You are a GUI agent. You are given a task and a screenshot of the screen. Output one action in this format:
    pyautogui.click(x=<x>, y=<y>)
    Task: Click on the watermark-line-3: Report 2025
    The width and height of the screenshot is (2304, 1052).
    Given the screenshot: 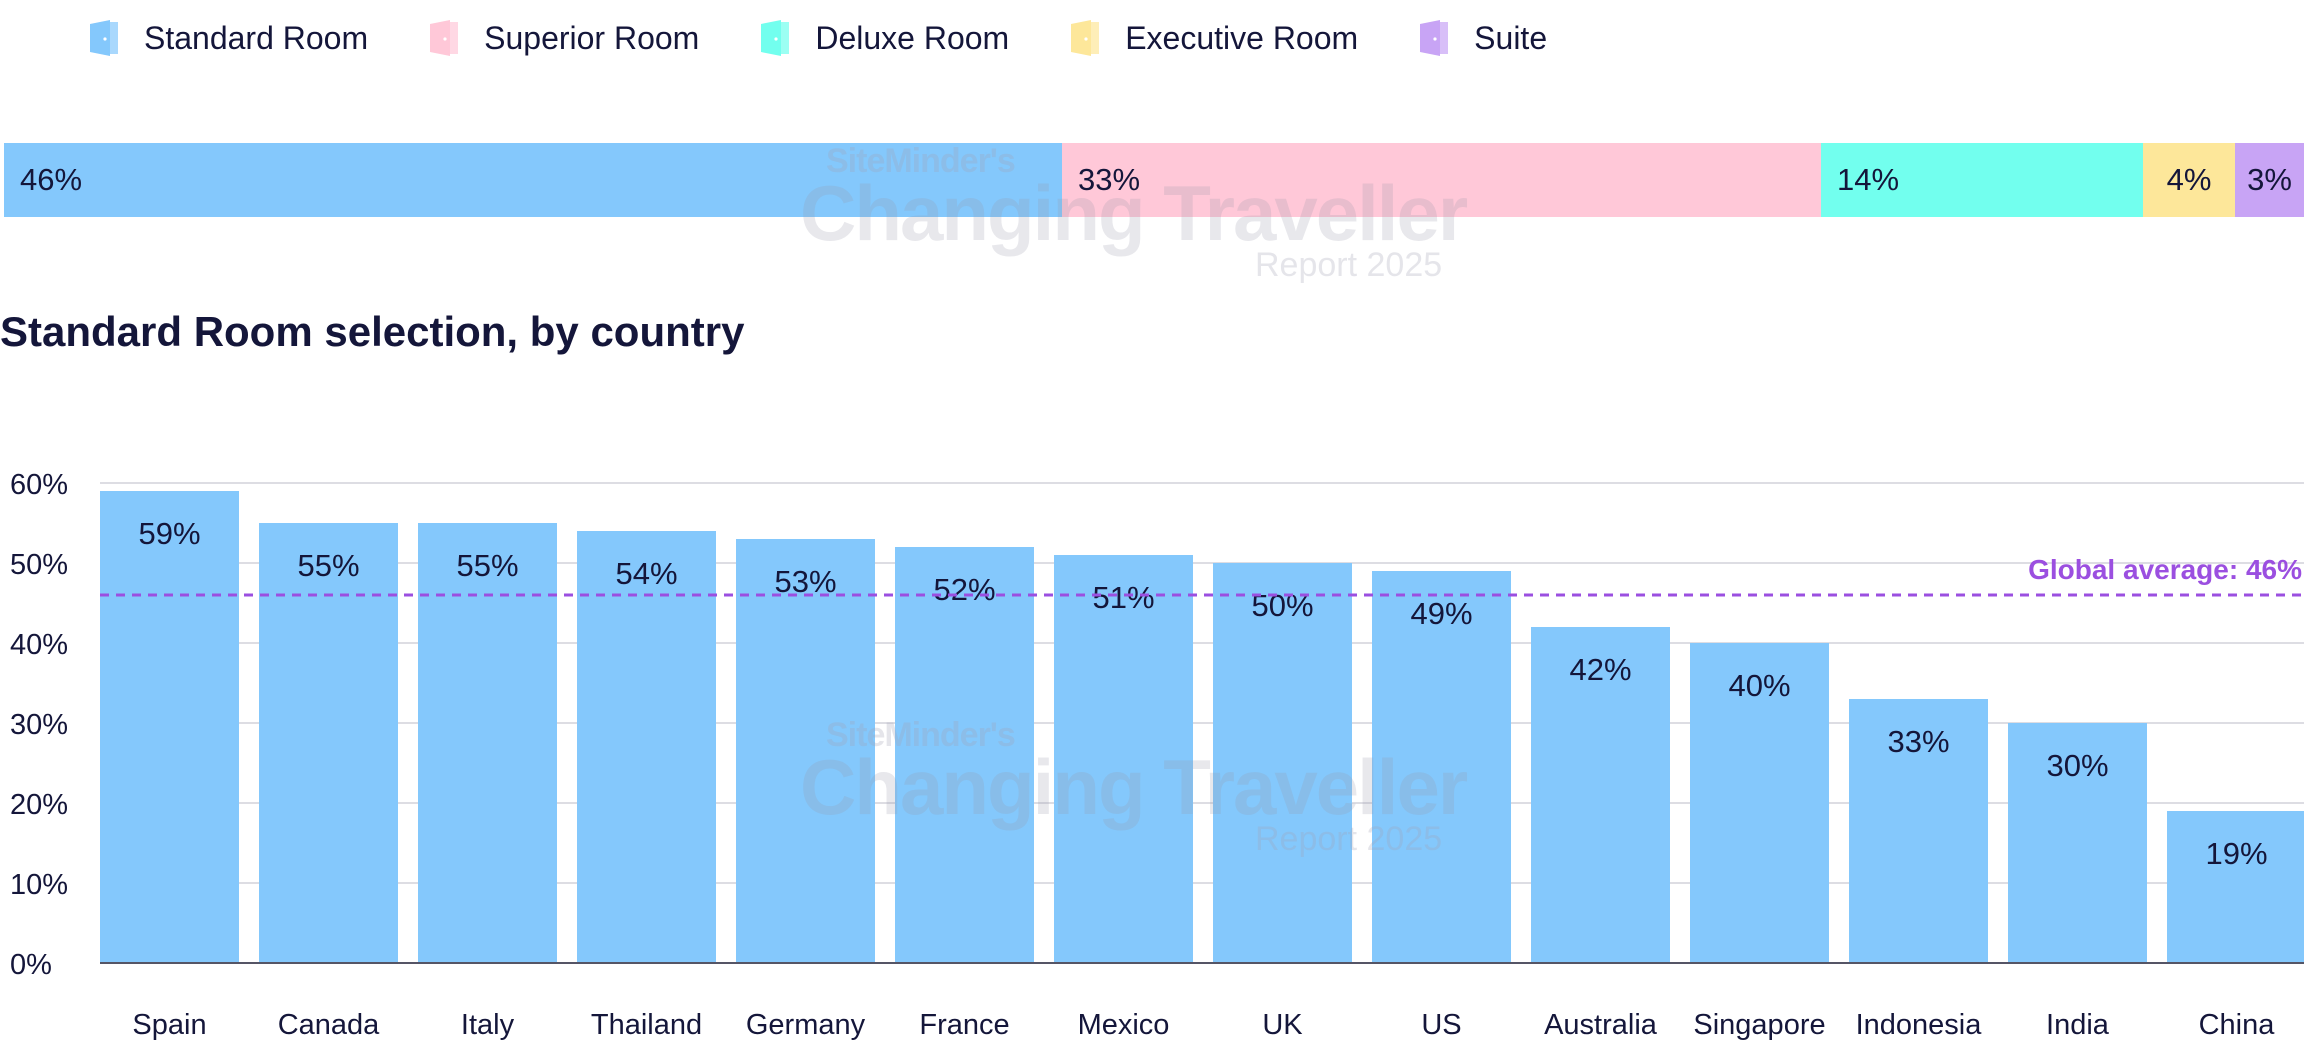 What is the action you would take?
    pyautogui.click(x=1349, y=265)
    